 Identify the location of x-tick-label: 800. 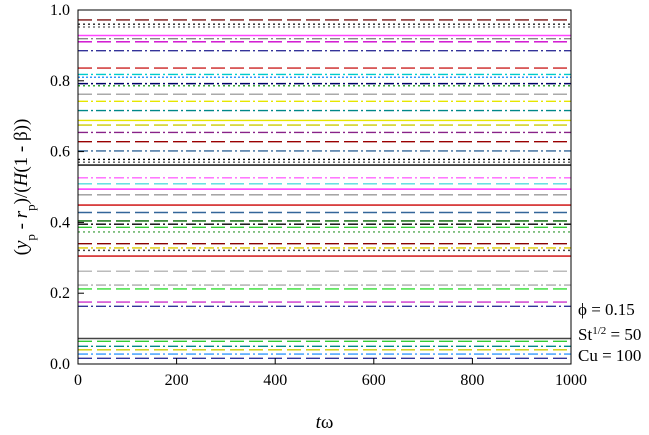
(472, 380).